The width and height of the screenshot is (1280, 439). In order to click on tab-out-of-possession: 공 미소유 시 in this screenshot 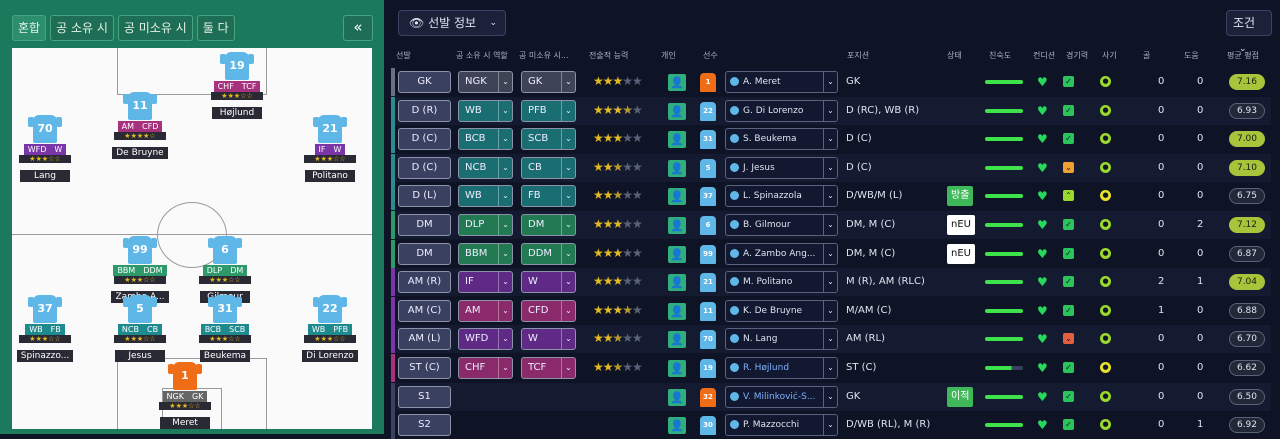, I will do `click(155, 28)`.